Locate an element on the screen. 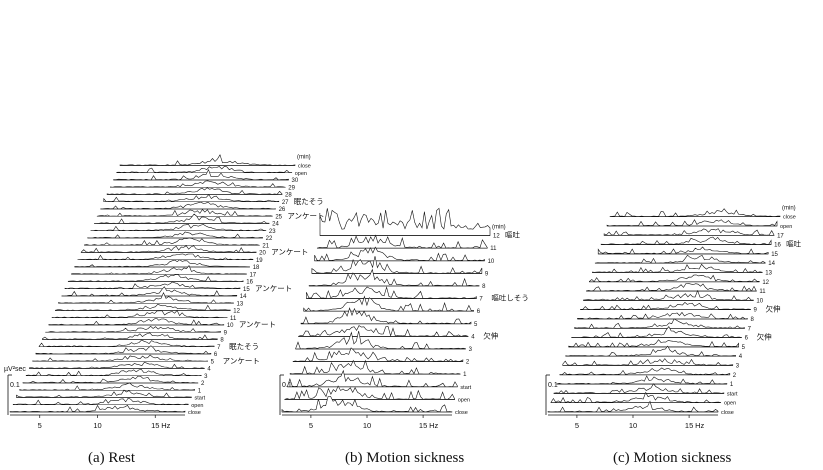 The height and width of the screenshot is (470, 823). x-tick-label-c-10: 10 is located at coordinates (633, 425).